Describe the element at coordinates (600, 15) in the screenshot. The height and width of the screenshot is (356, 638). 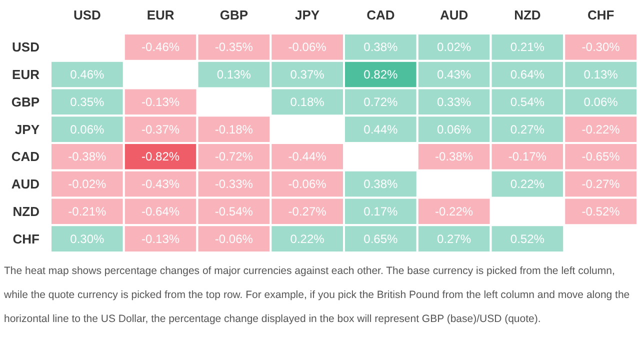
I see `x-tick-label: CHF` at that location.